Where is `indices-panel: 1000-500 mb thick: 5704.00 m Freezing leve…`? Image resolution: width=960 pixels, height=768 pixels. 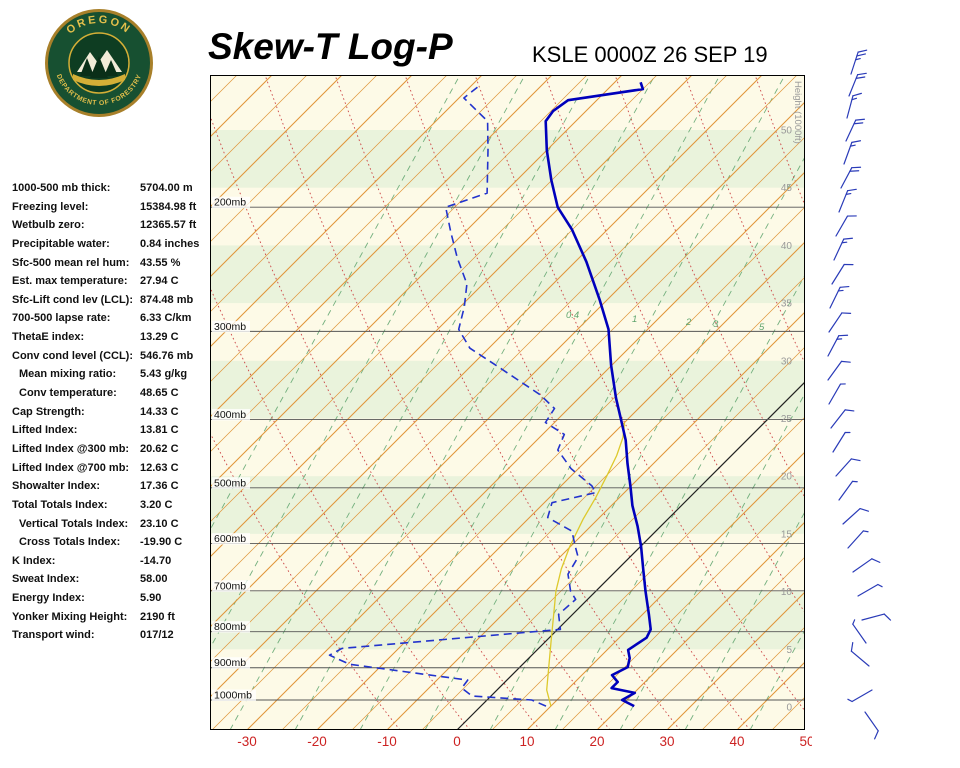
indices-panel: 1000-500 mb thick: 5704.00 m Freezing leve… is located at coordinates (114, 413).